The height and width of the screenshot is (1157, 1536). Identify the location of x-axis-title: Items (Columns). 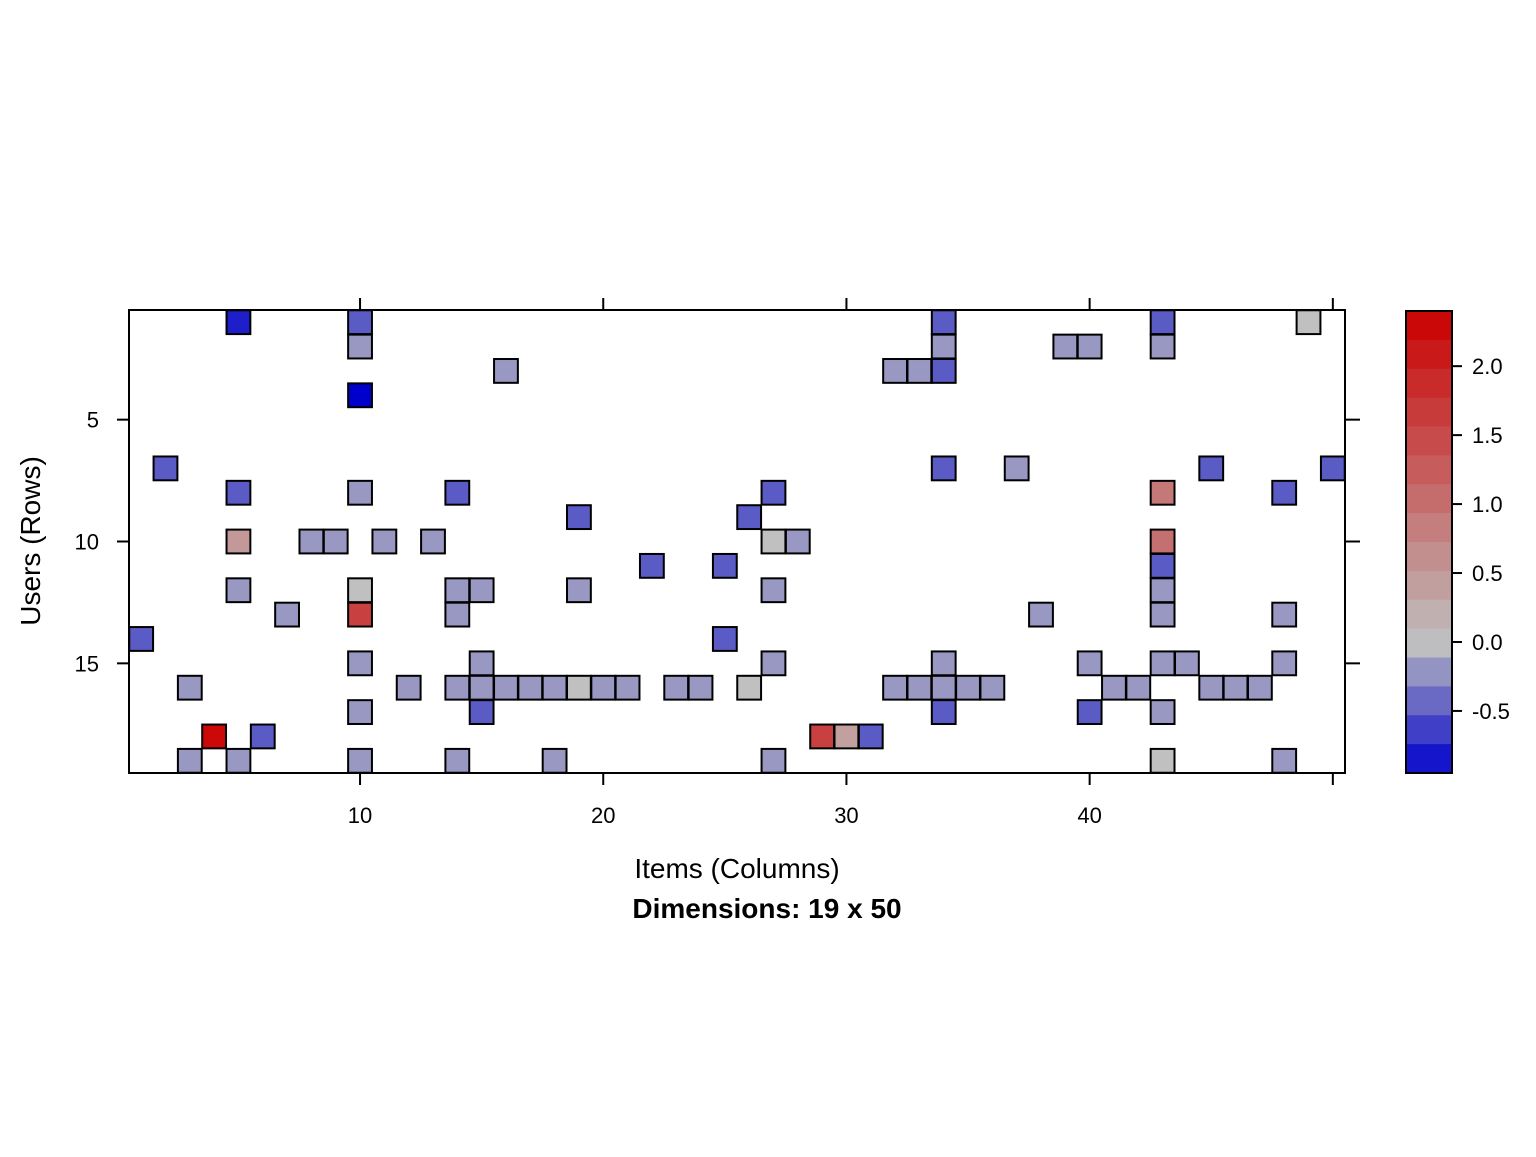
(736, 868).